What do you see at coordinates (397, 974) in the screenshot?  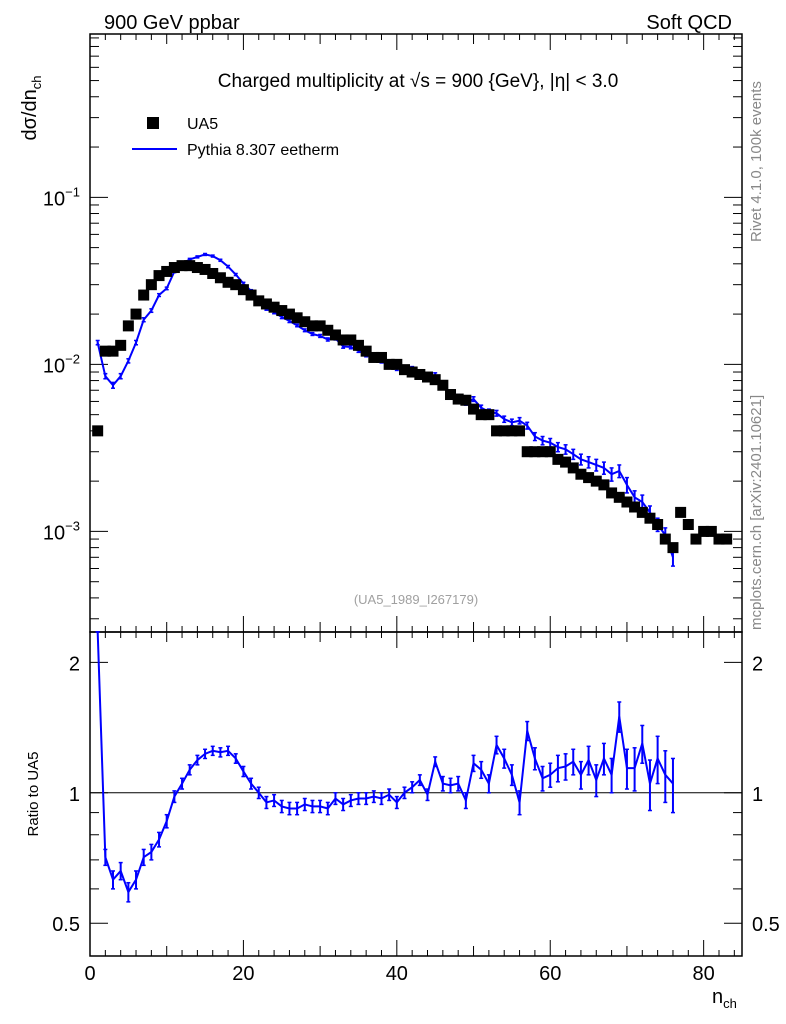 I see `x-tick-label: 40` at bounding box center [397, 974].